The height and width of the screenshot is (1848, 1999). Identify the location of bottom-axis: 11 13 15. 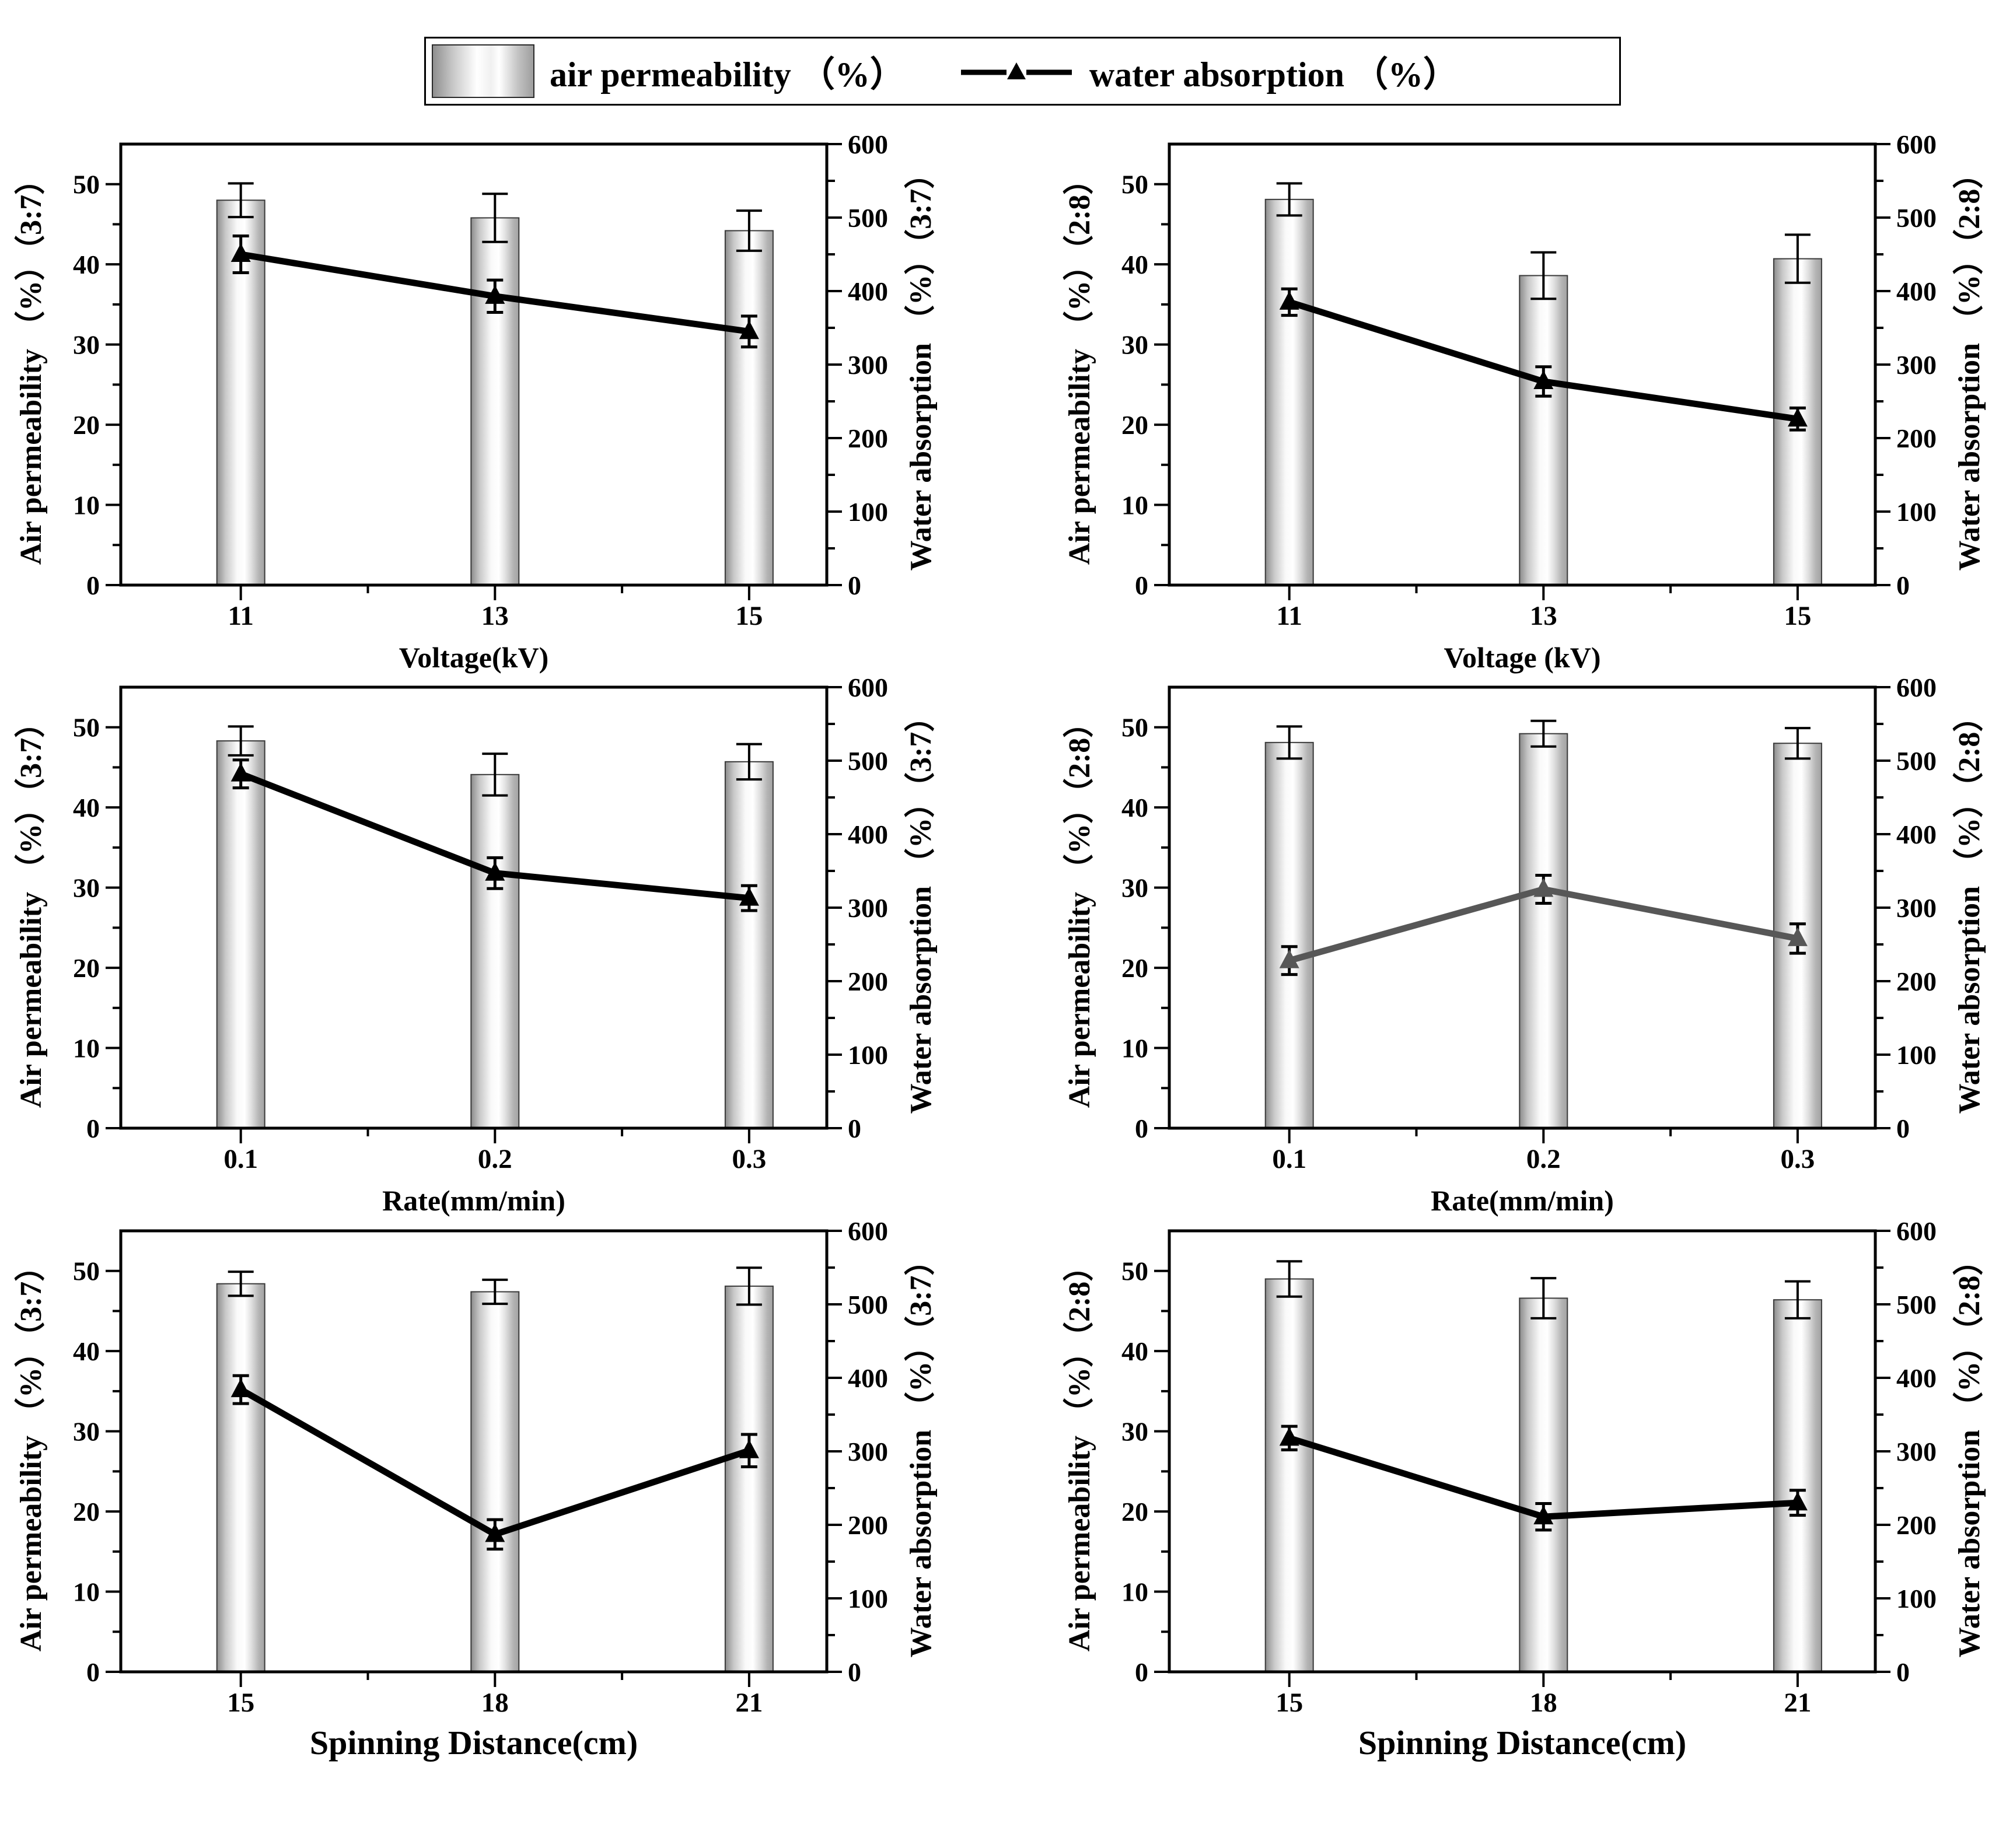
(495, 608).